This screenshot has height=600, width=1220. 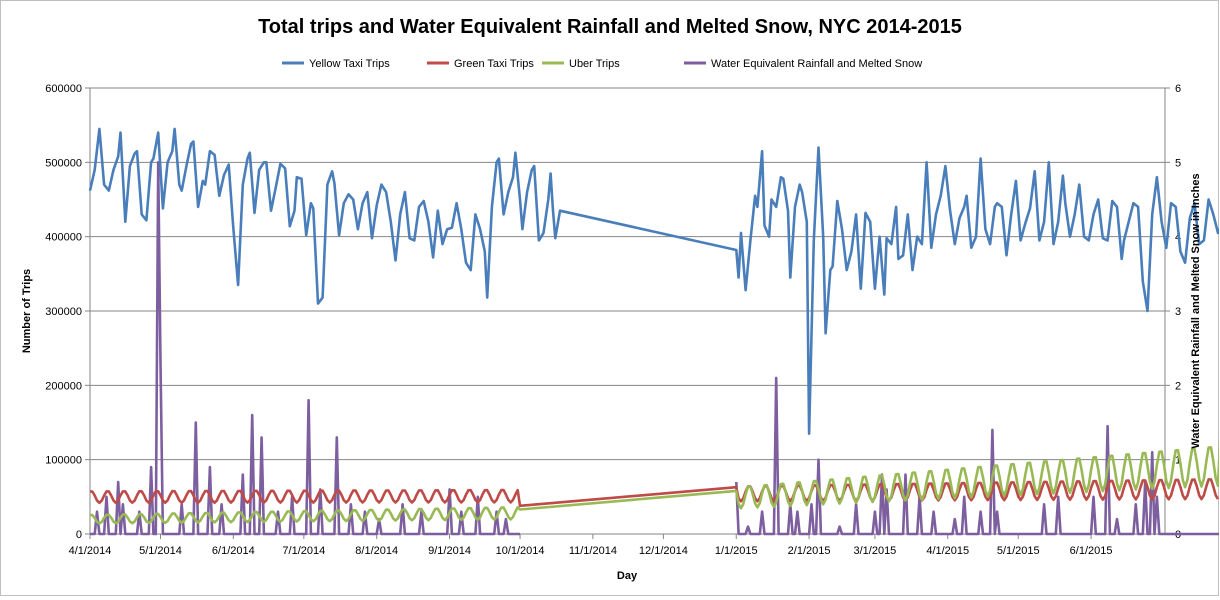 What do you see at coordinates (79, 535) in the screenshot?
I see `y-tick-label: 0` at bounding box center [79, 535].